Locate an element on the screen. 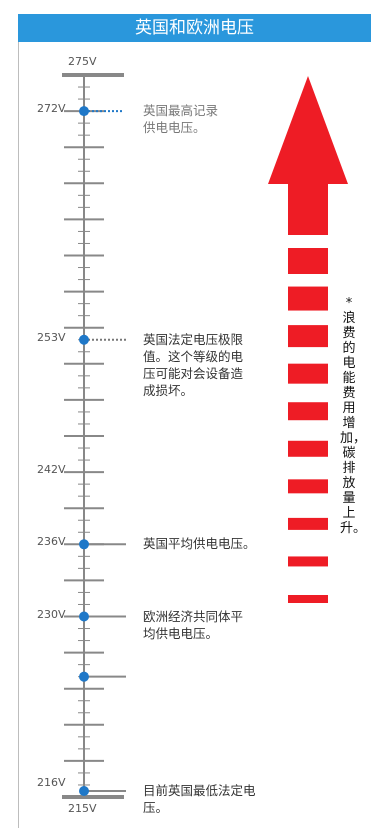  title-bar: 英国和欧洲电压 is located at coordinates (194, 28).